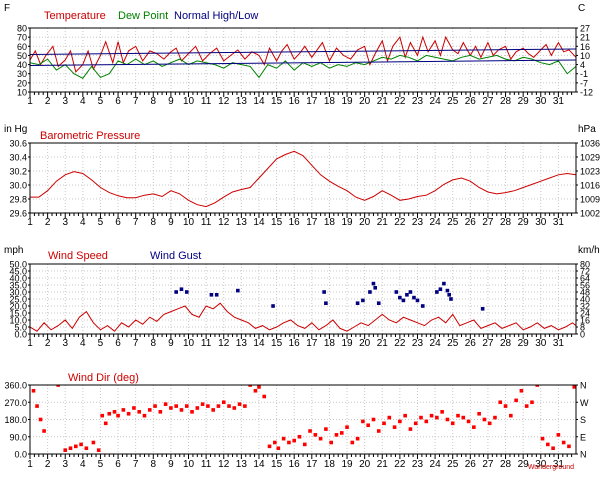  Describe the element at coordinates (154, 222) in the screenshot. I see `day-tick-label: 8` at that location.